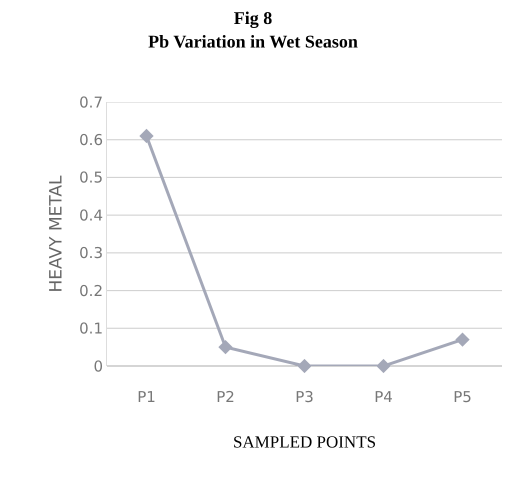 This screenshot has height=477, width=506. Describe the element at coordinates (91, 253) in the screenshot. I see `y-tick-label: 0.3` at that location.